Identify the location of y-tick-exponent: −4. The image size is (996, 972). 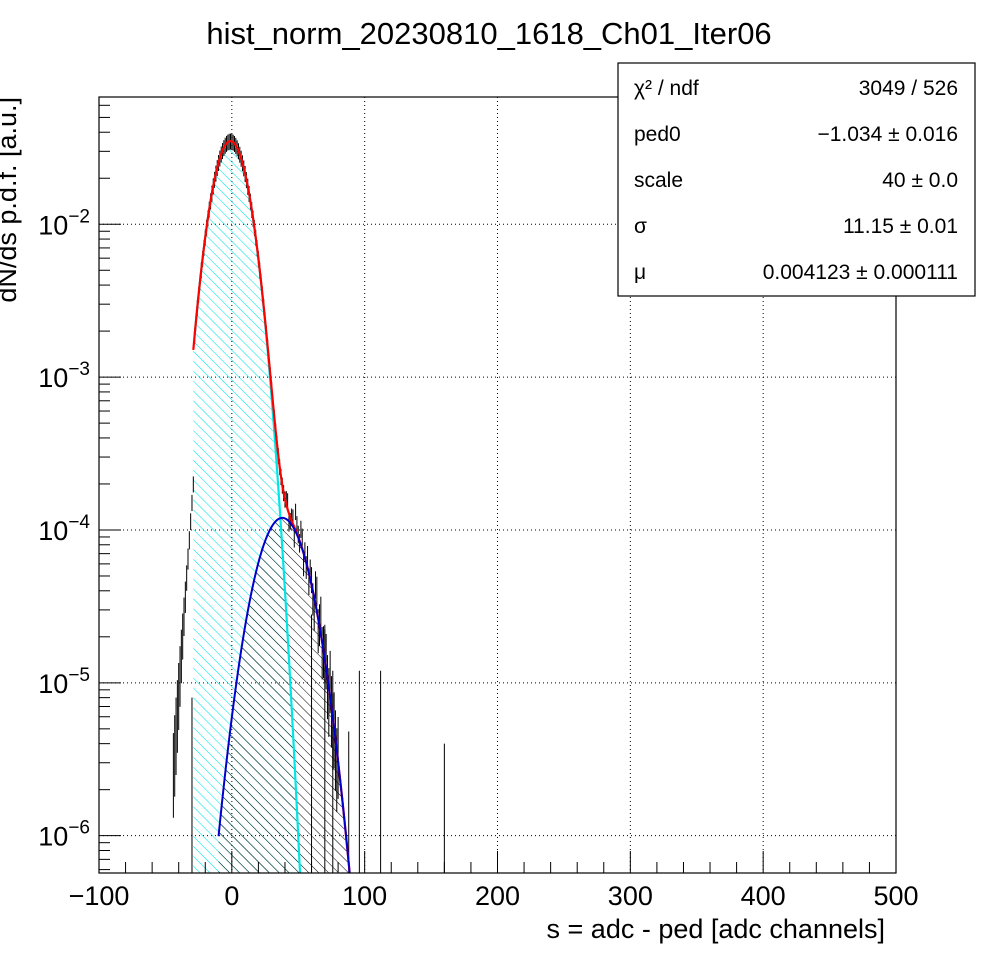
(79, 522).